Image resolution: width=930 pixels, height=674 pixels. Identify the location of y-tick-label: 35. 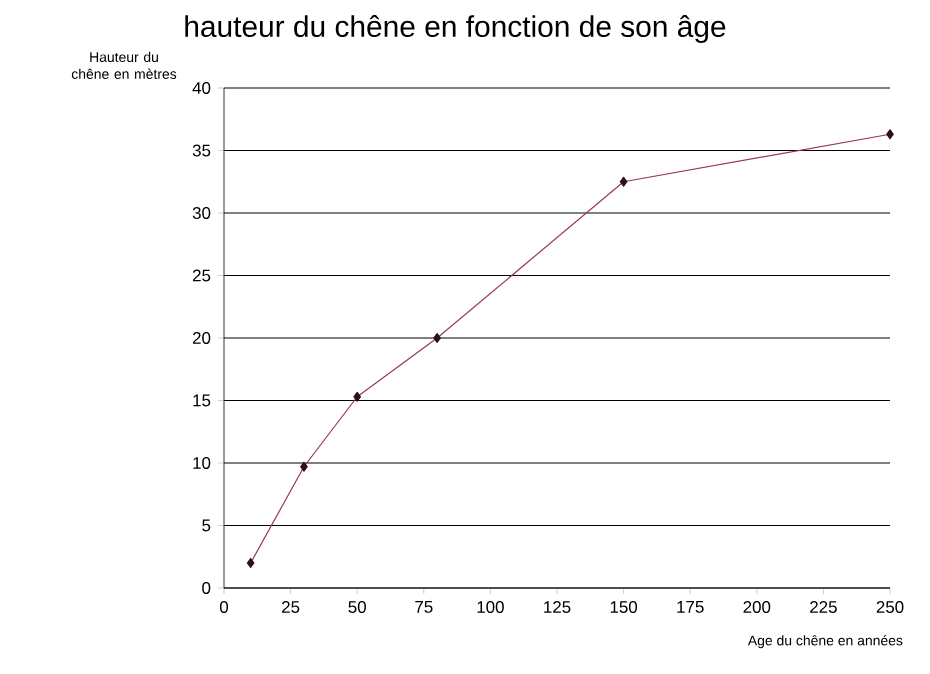
(201, 150).